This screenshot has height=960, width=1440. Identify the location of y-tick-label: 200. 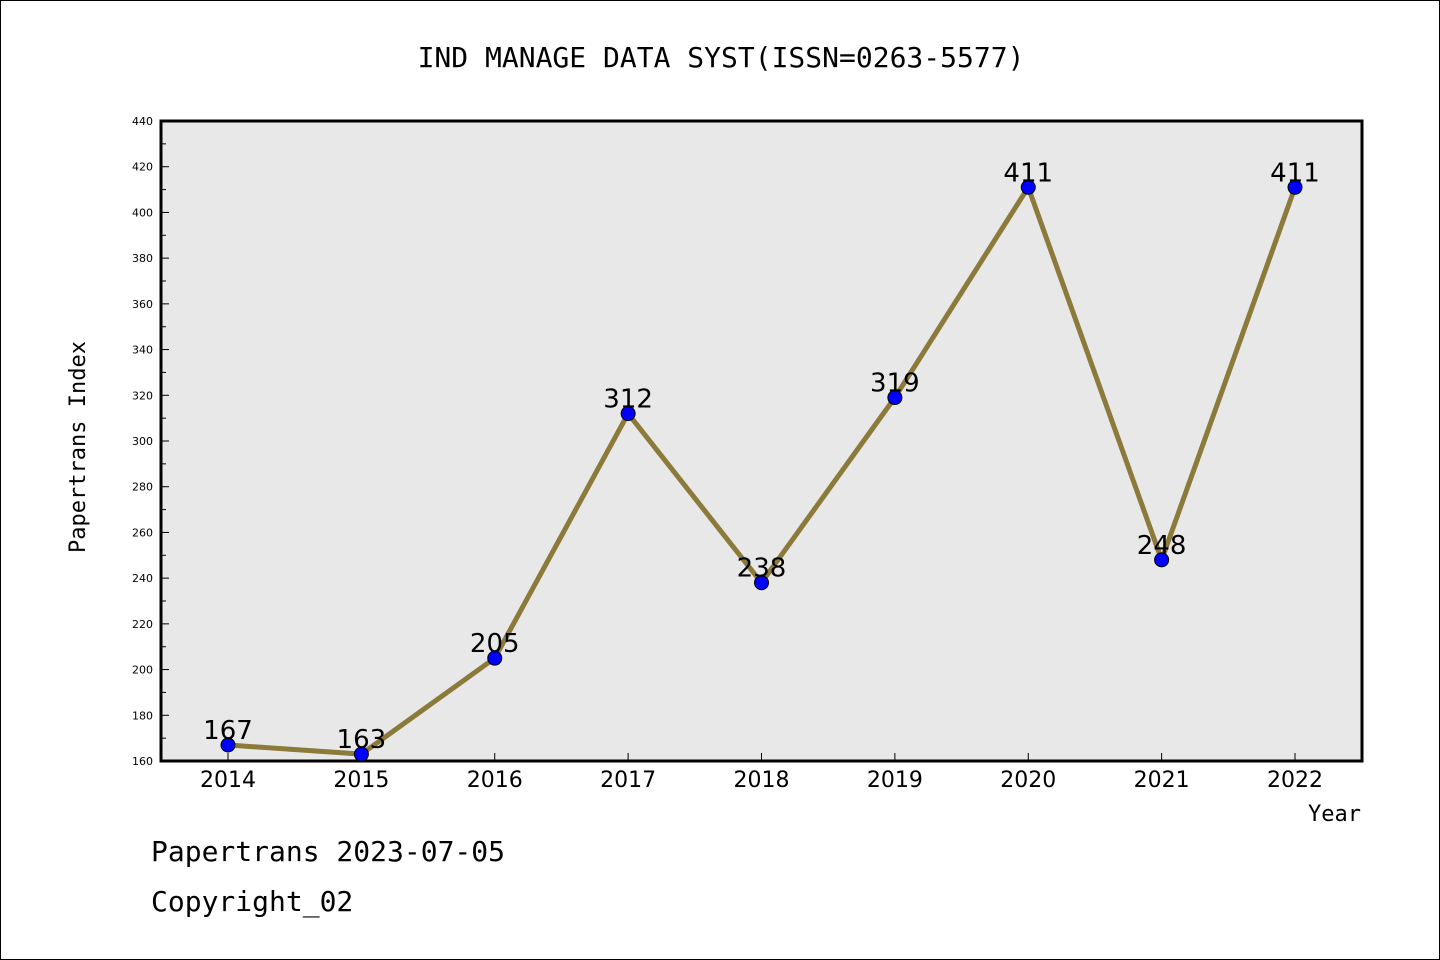
(142, 670).